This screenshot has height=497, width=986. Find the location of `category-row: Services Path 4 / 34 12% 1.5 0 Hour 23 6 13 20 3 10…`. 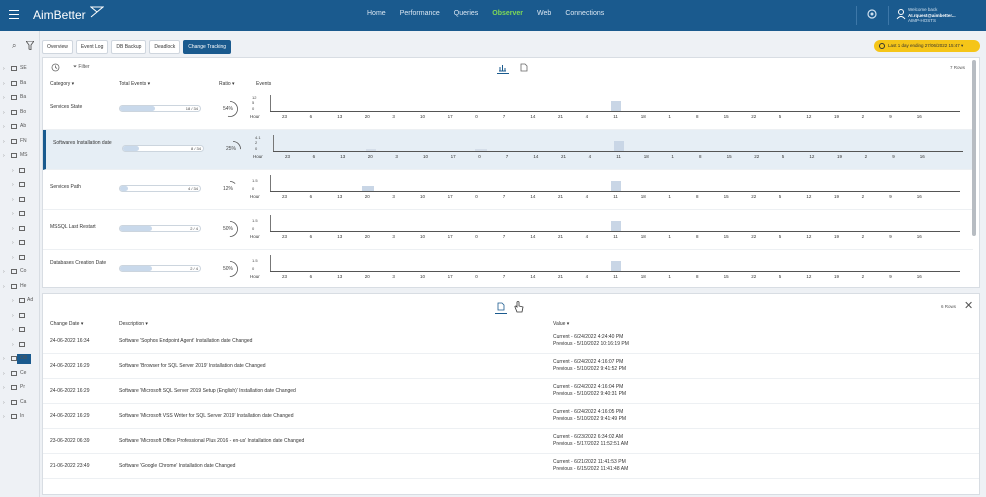

category-row: Services Path 4 / 34 12% 1.5 0 Hour 23 6 13 20 3 10… is located at coordinates (508, 190).